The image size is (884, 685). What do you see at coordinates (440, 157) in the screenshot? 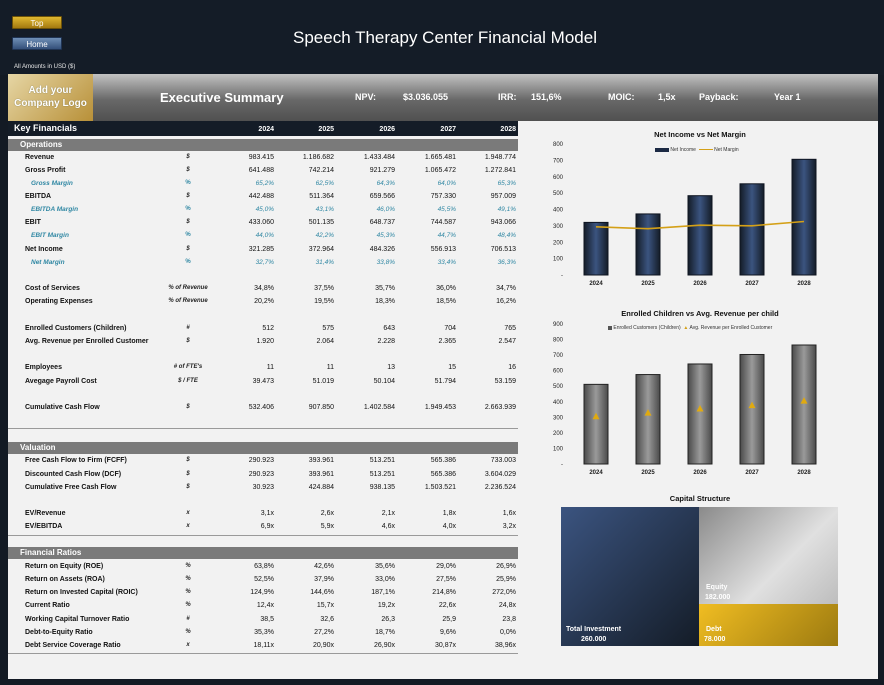
I see `cell-value: 1.665.481` at bounding box center [440, 157].